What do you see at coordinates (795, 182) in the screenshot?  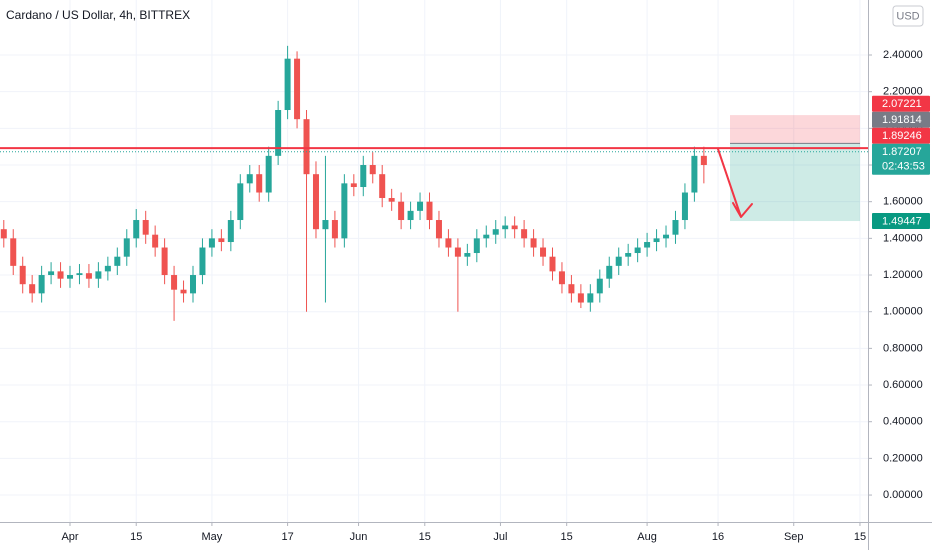 I see `target-zone` at bounding box center [795, 182].